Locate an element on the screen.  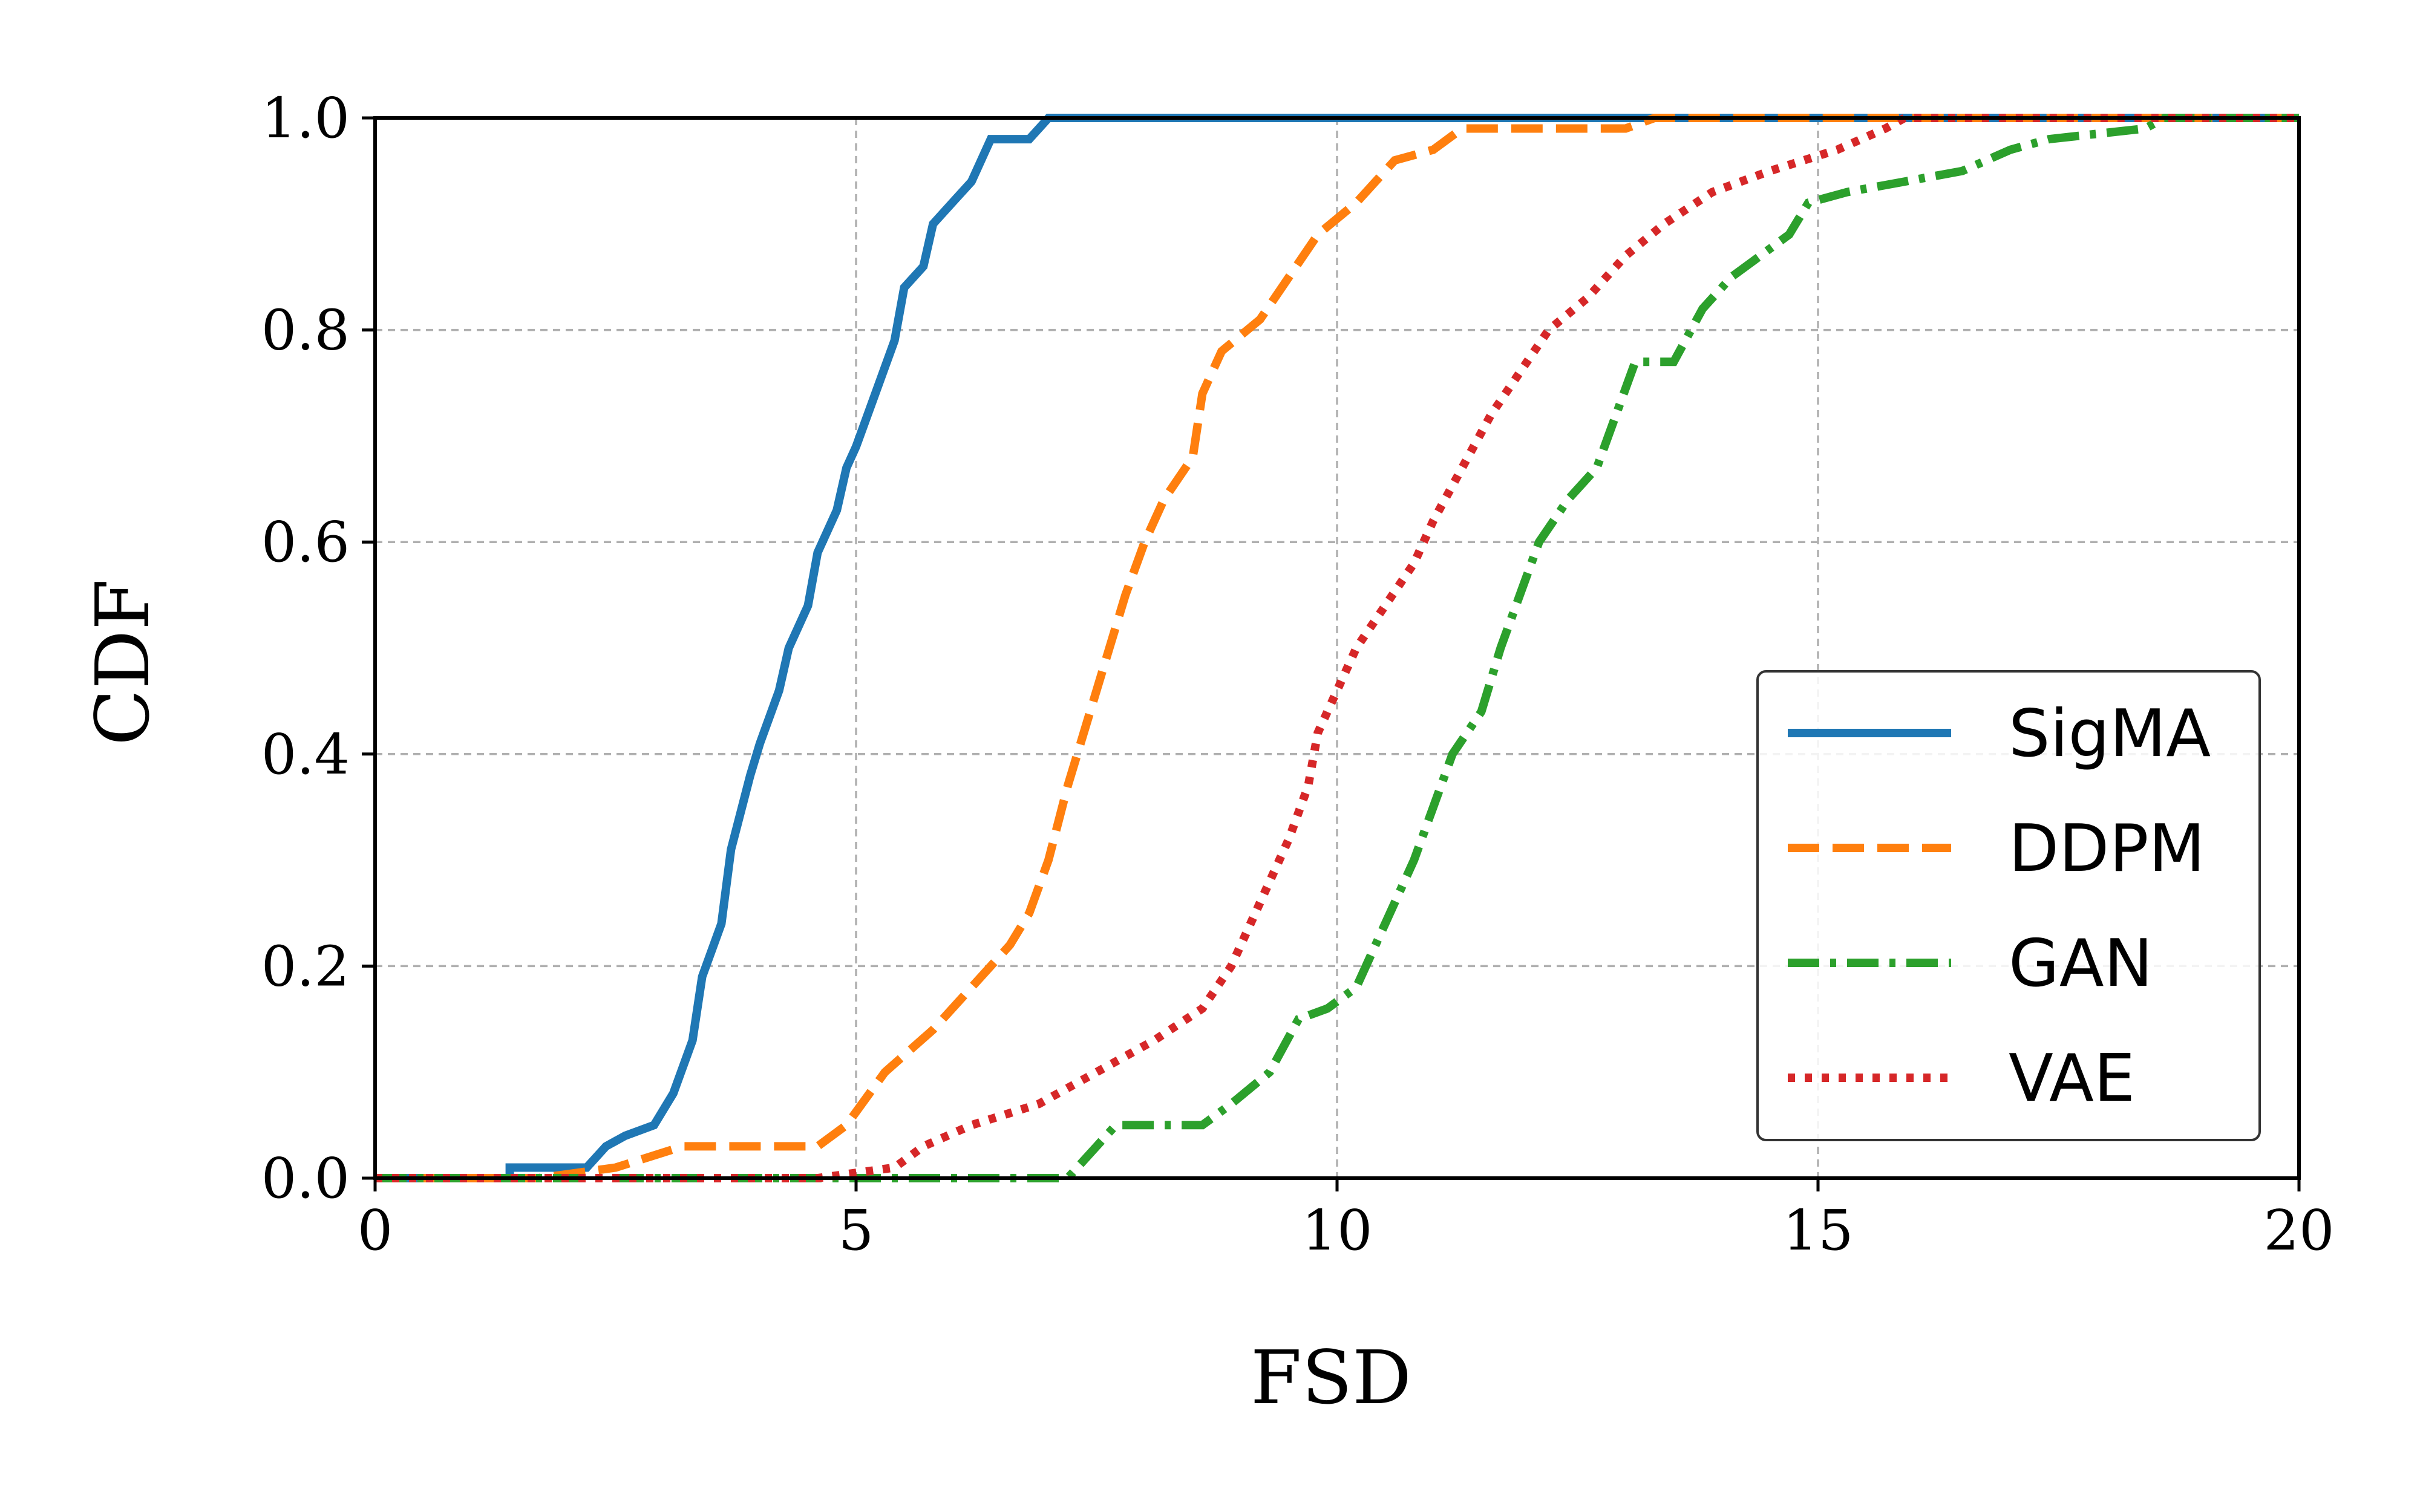
y-tick-label: 0.6 is located at coordinates (305, 542).